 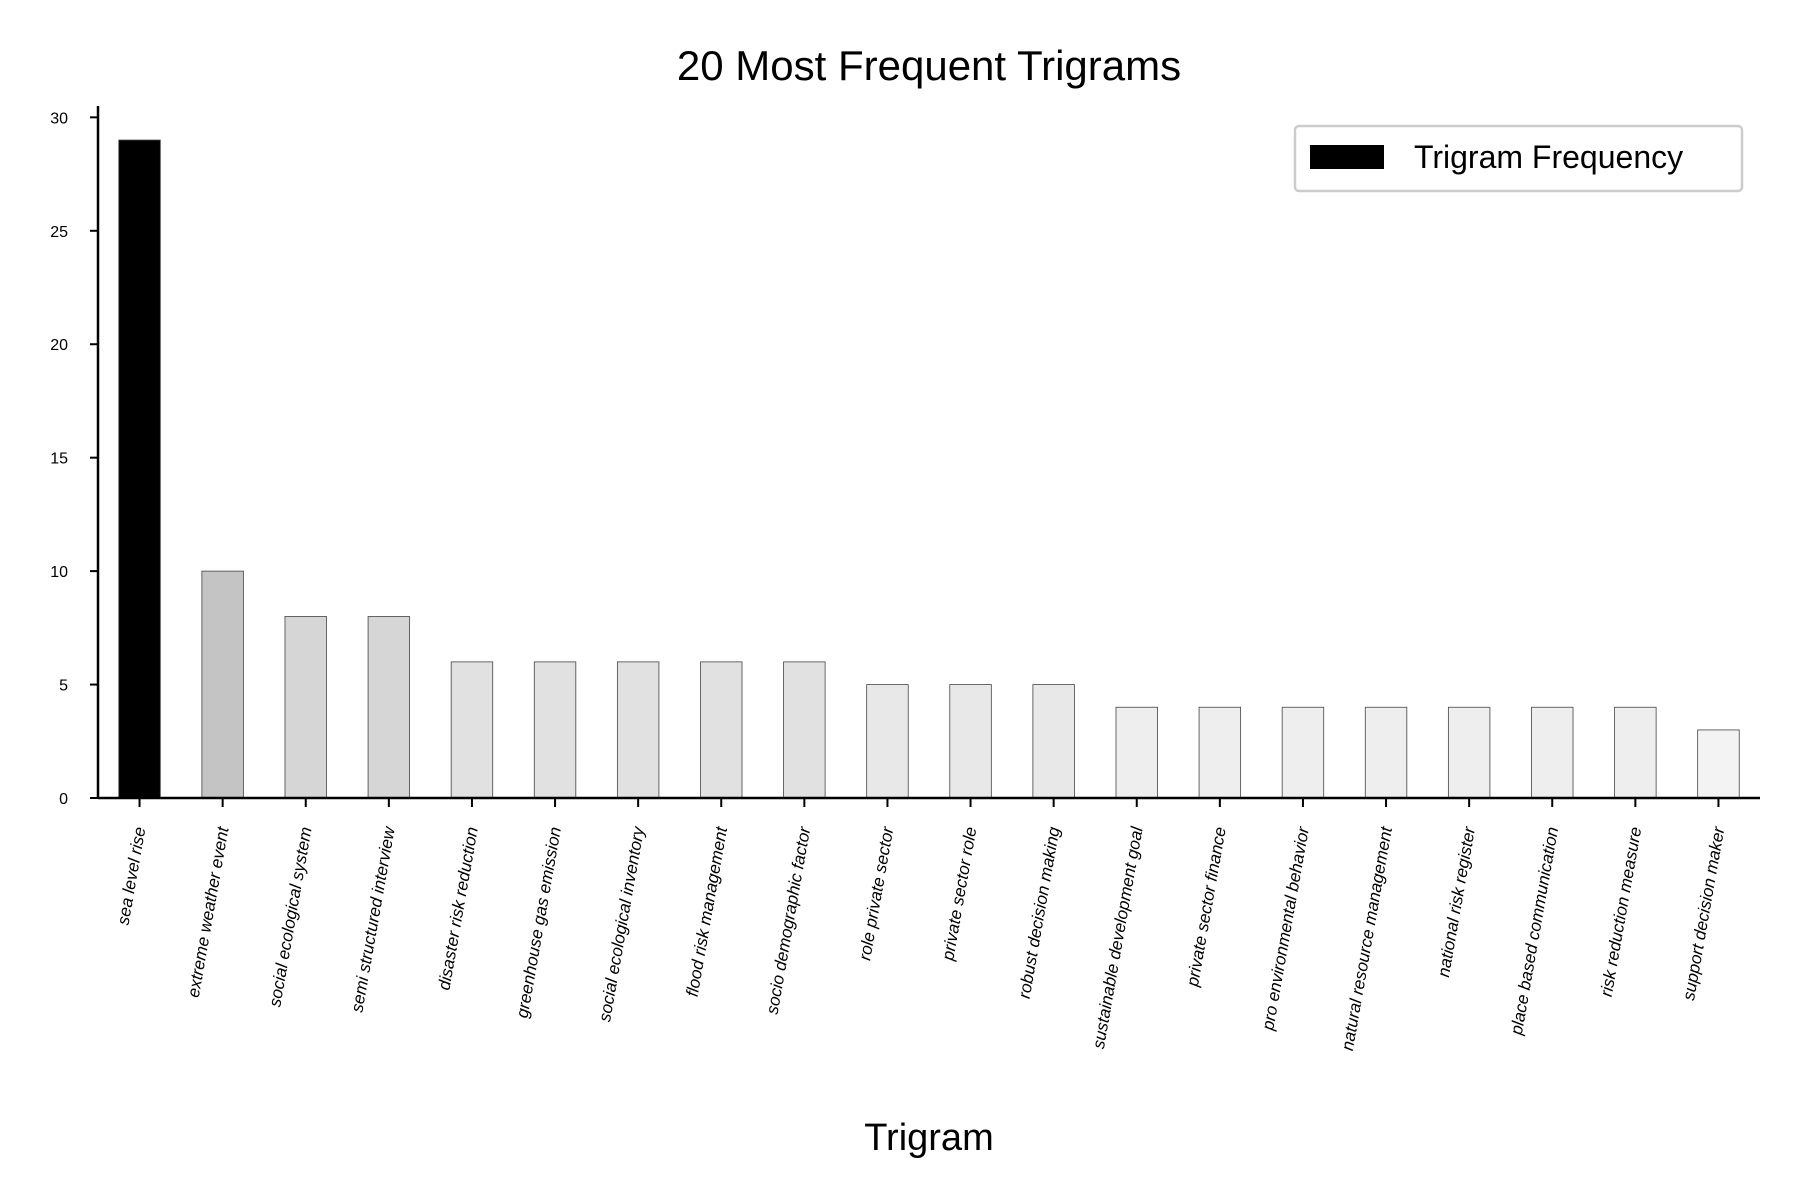 What do you see at coordinates (1621, 911) in the screenshot?
I see `x-tick-label: risk reduction measure` at bounding box center [1621, 911].